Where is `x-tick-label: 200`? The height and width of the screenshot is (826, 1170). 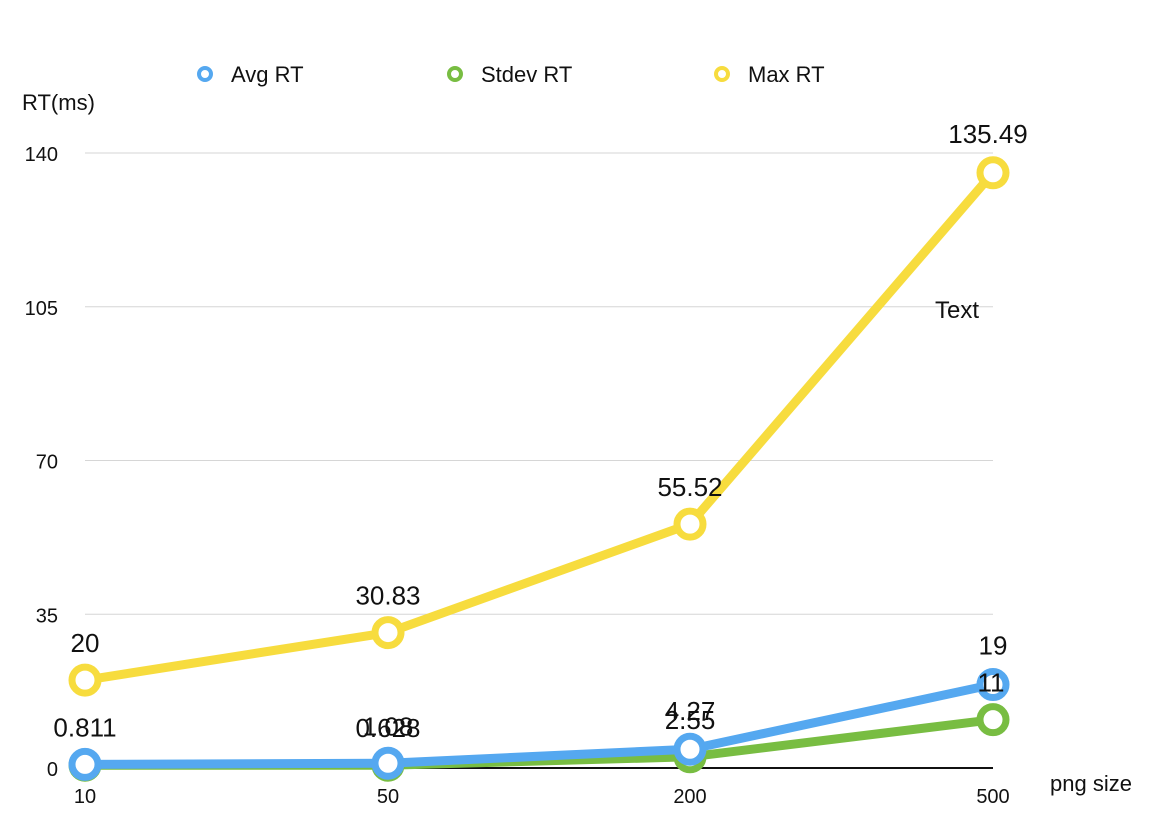 x-tick-label: 200 is located at coordinates (689, 797).